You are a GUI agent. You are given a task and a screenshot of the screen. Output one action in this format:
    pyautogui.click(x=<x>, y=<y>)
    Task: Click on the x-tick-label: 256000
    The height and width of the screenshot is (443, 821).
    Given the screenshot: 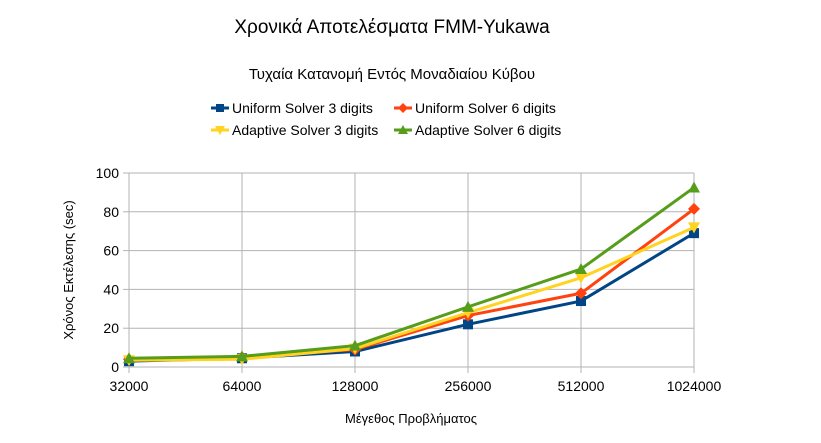 What is the action you would take?
    pyautogui.click(x=468, y=386)
    